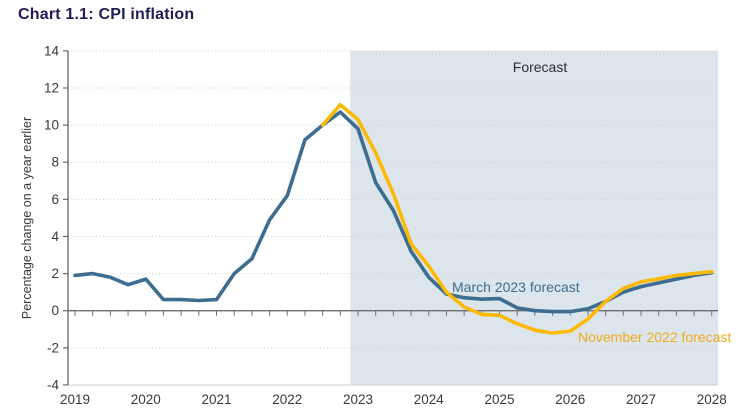 The image size is (756, 419). I want to click on november-label: November 2022 forecast, so click(654, 337).